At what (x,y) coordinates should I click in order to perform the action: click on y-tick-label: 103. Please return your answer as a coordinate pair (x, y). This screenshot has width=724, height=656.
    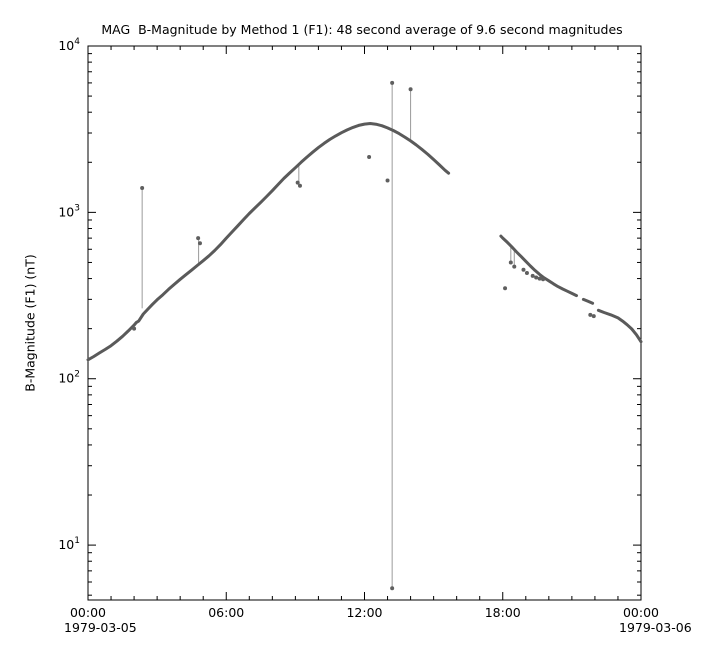
    Looking at the image, I should click on (69, 211).